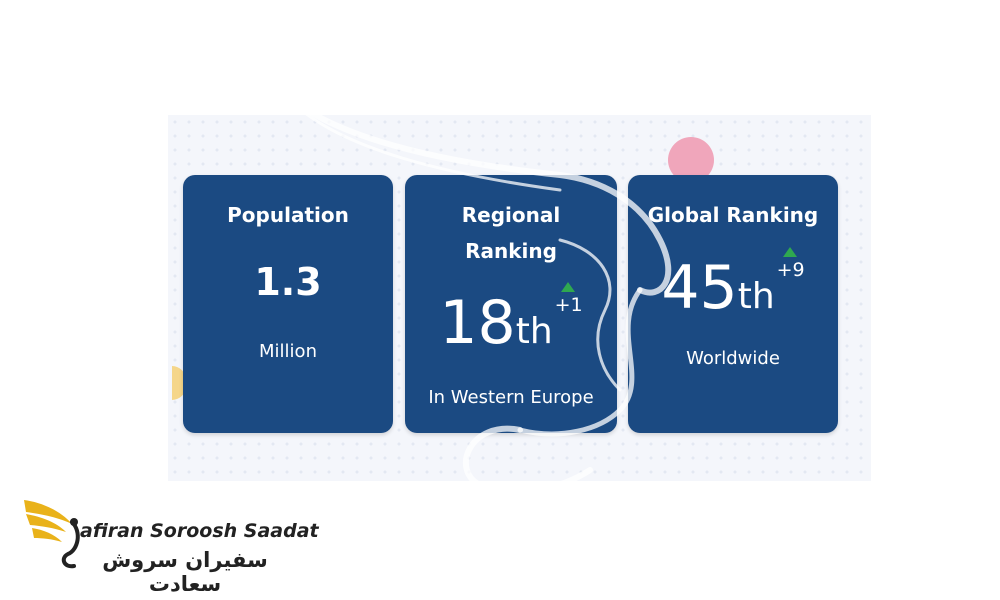 This screenshot has width=1000, height=600. I want to click on regional-rank-value: 18th +1, so click(511, 320).